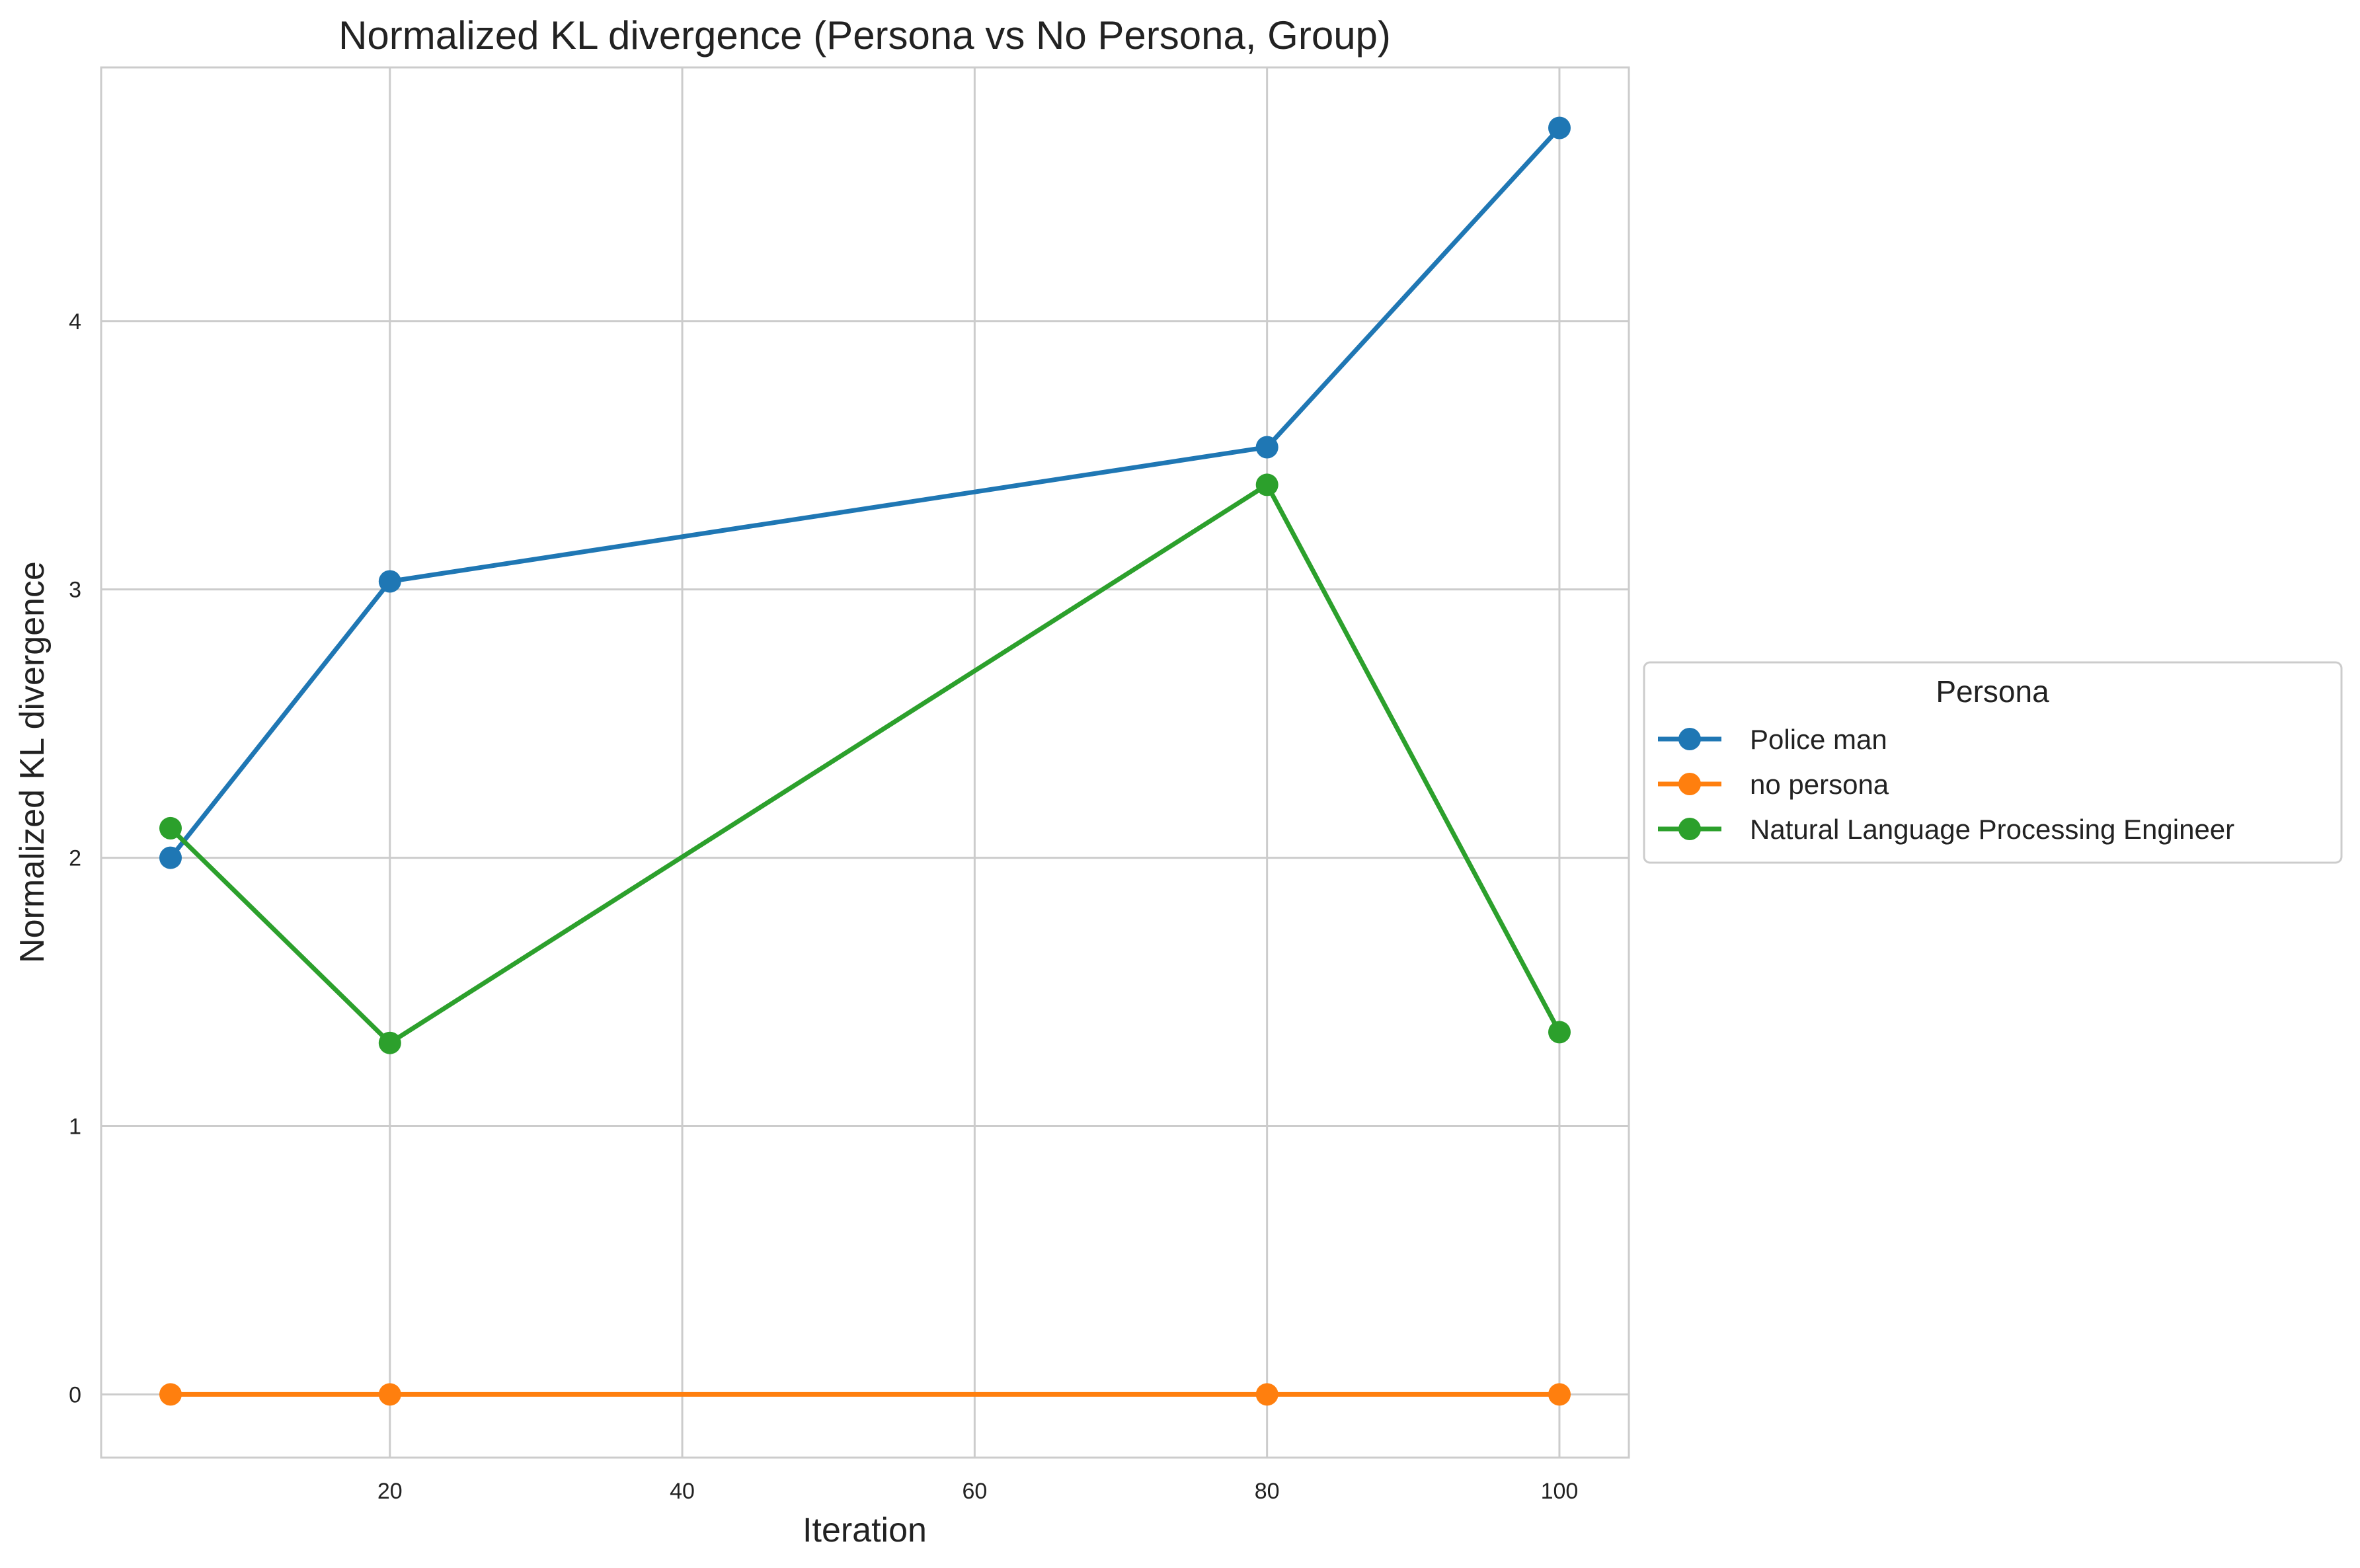  I want to click on x-tick-label: 100, so click(1560, 1491).